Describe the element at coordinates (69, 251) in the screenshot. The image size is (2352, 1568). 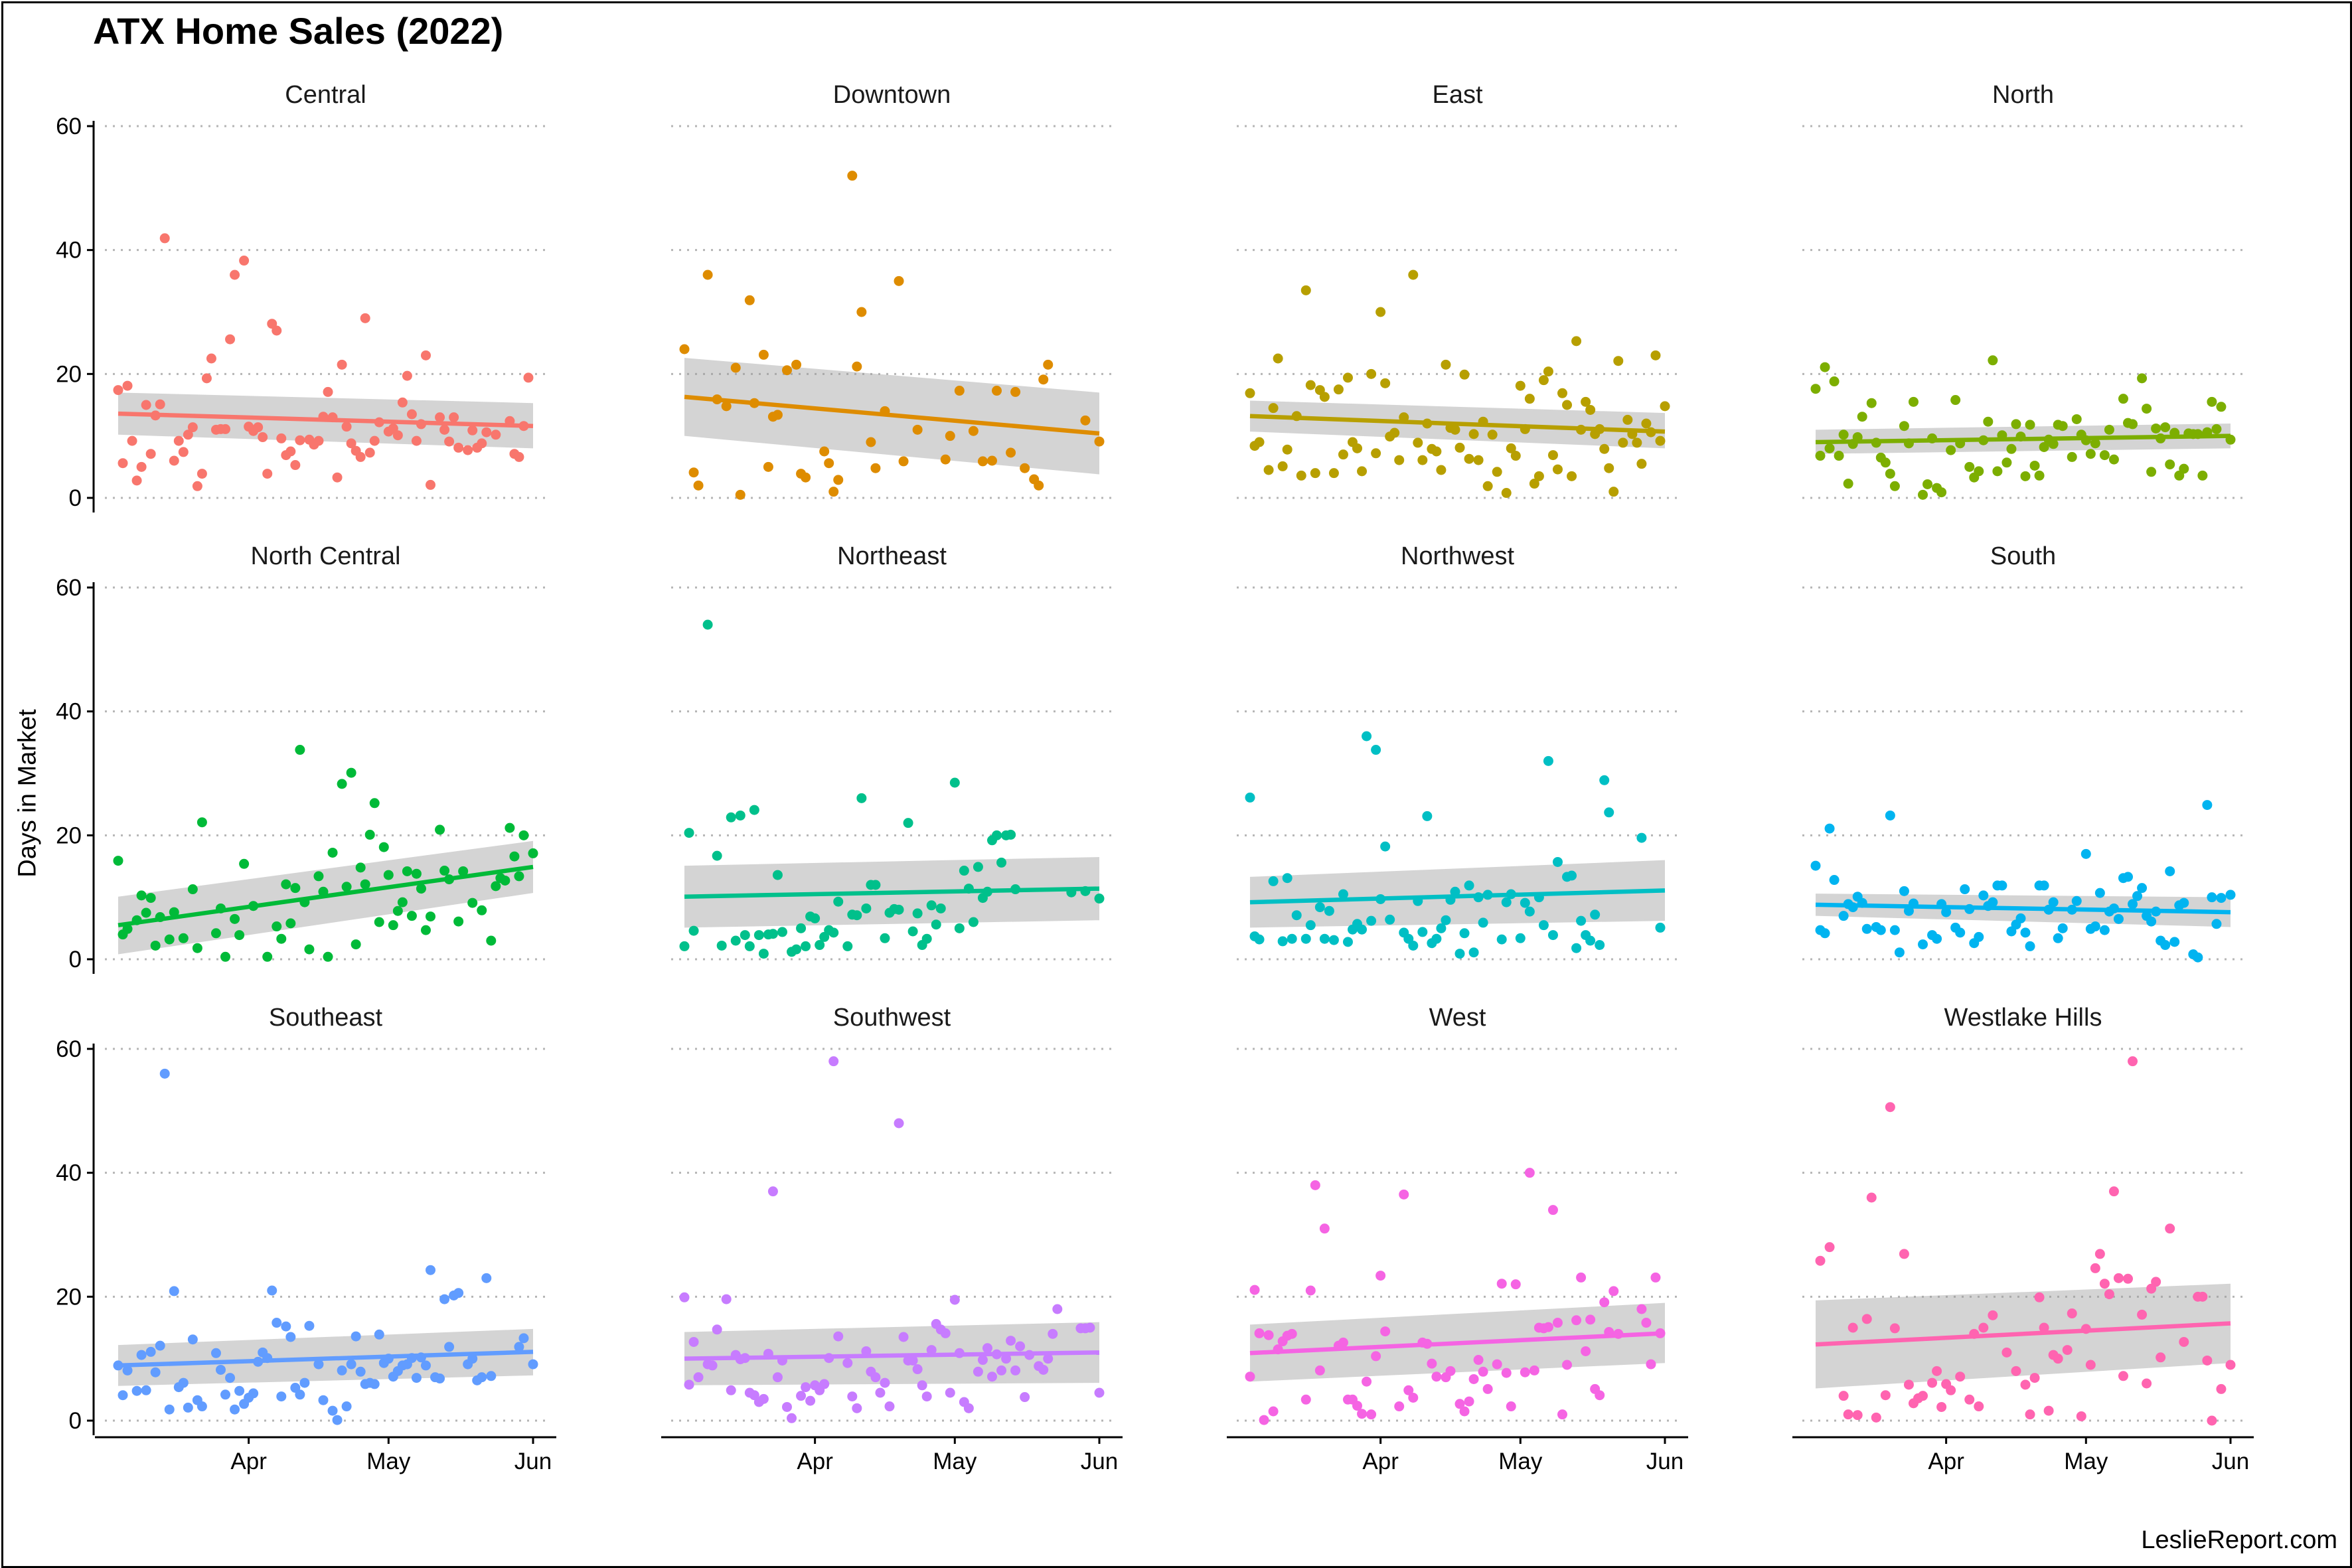
I see `y-tick-label: 40` at that location.